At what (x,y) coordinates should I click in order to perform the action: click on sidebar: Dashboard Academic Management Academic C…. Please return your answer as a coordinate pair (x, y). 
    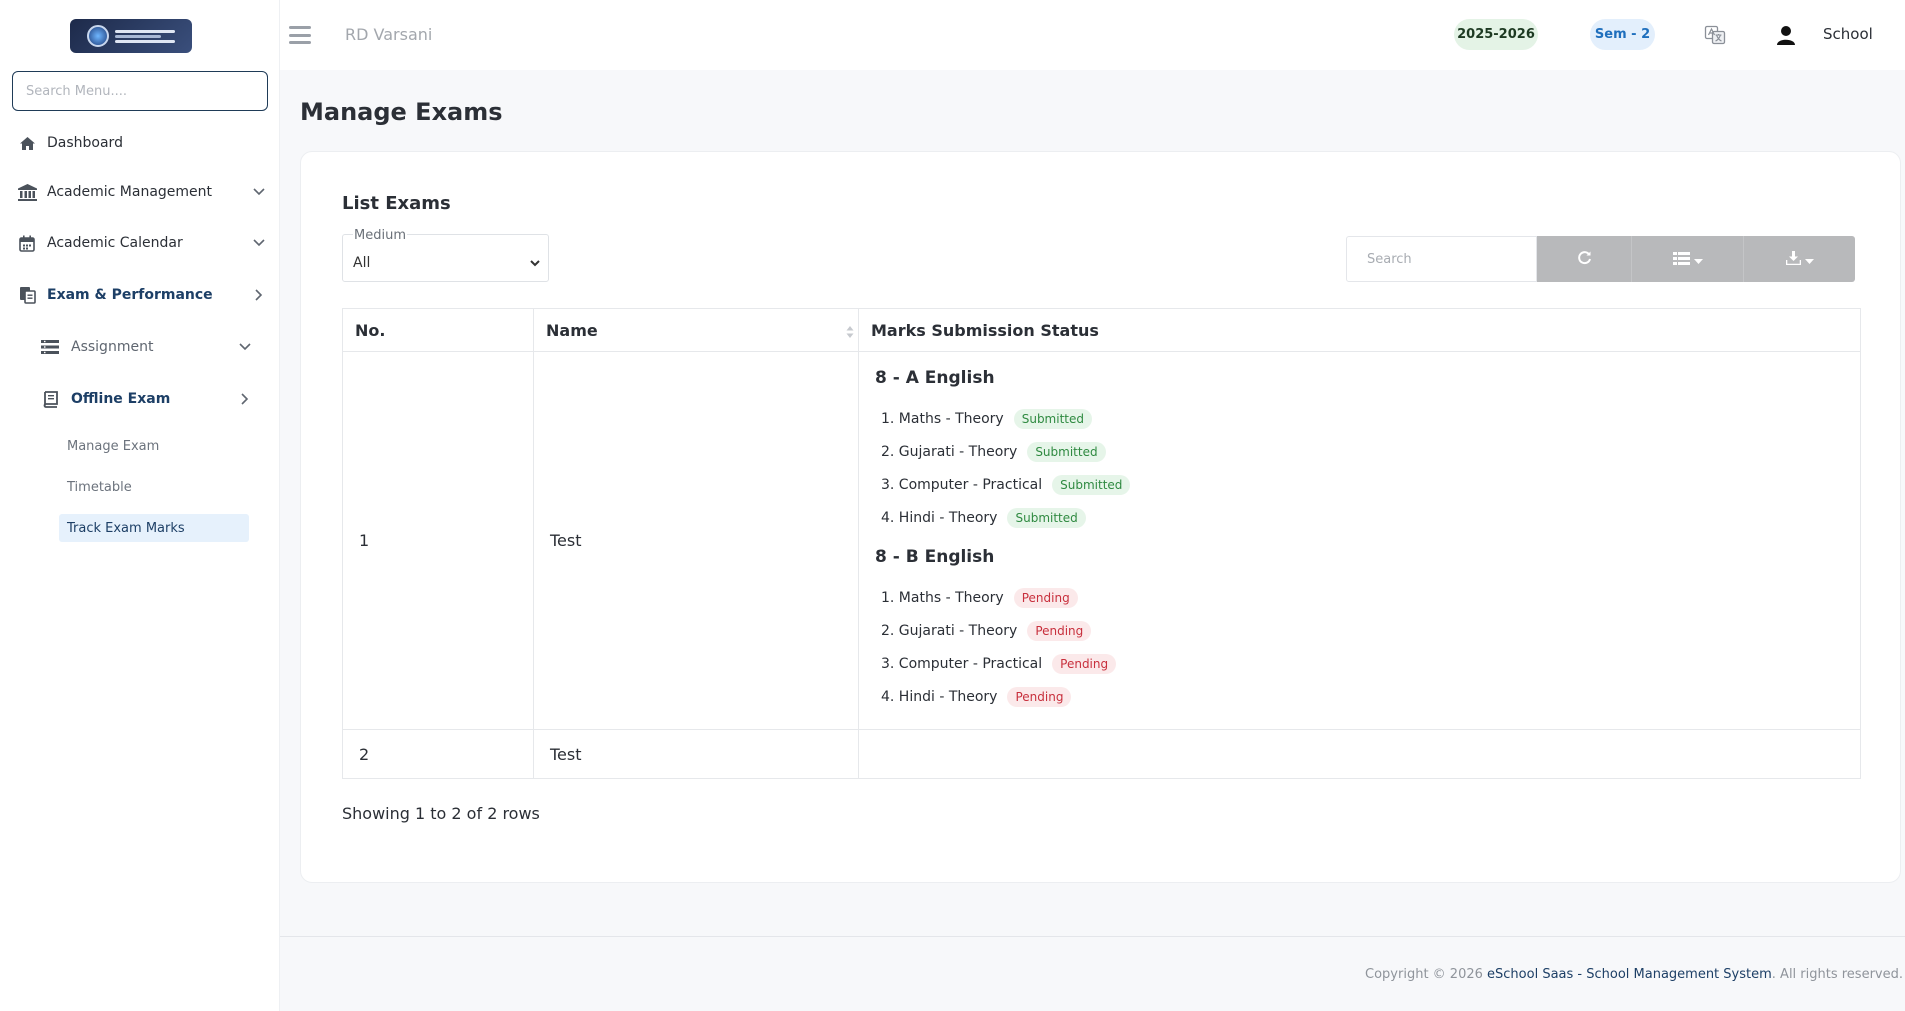
    Looking at the image, I should click on (140, 505).